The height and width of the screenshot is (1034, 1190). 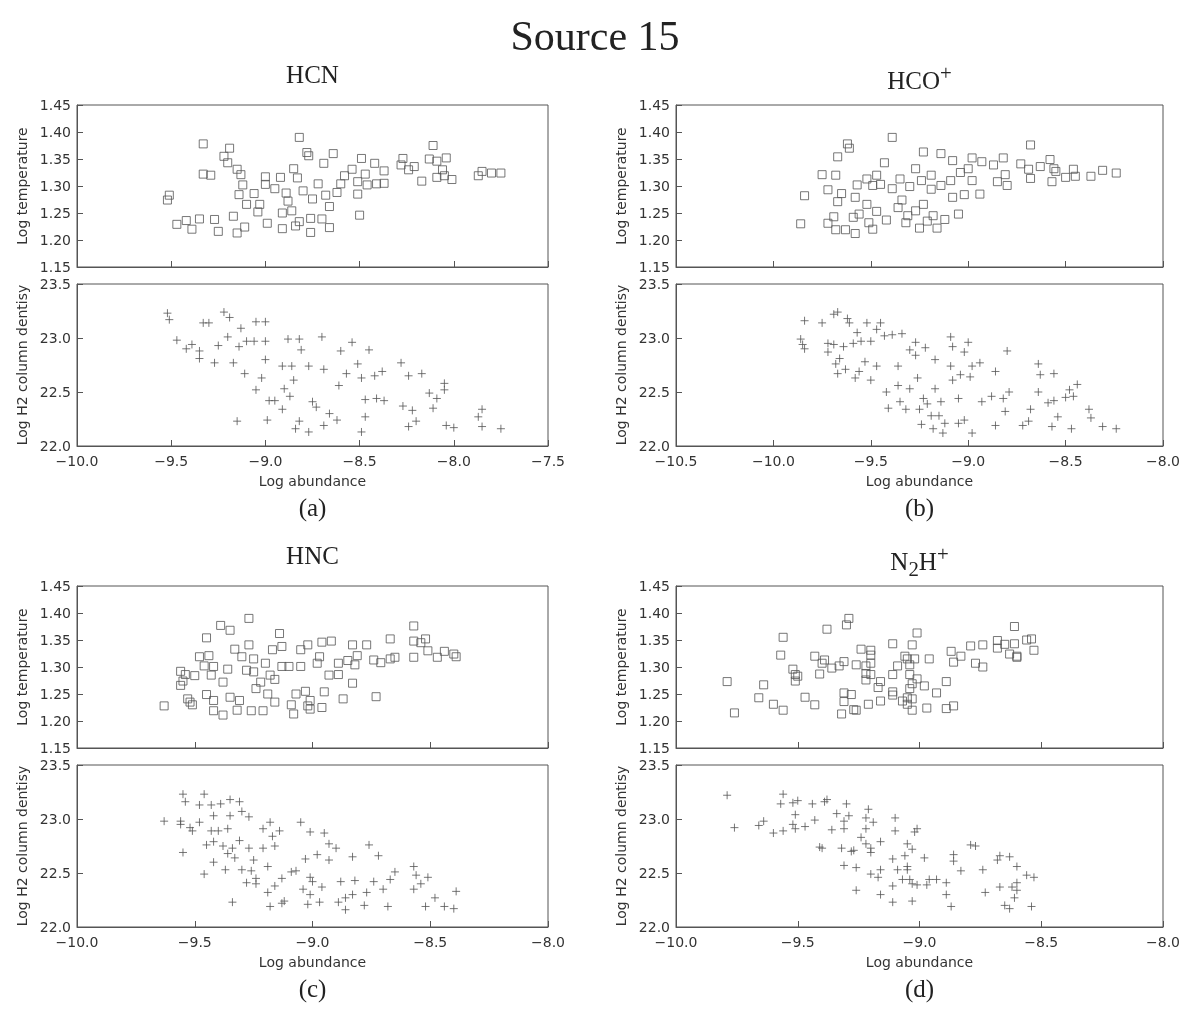 What do you see at coordinates (919, 562) in the screenshot?
I see `chart-title: N$_{2}$H$^{+}$` at bounding box center [919, 562].